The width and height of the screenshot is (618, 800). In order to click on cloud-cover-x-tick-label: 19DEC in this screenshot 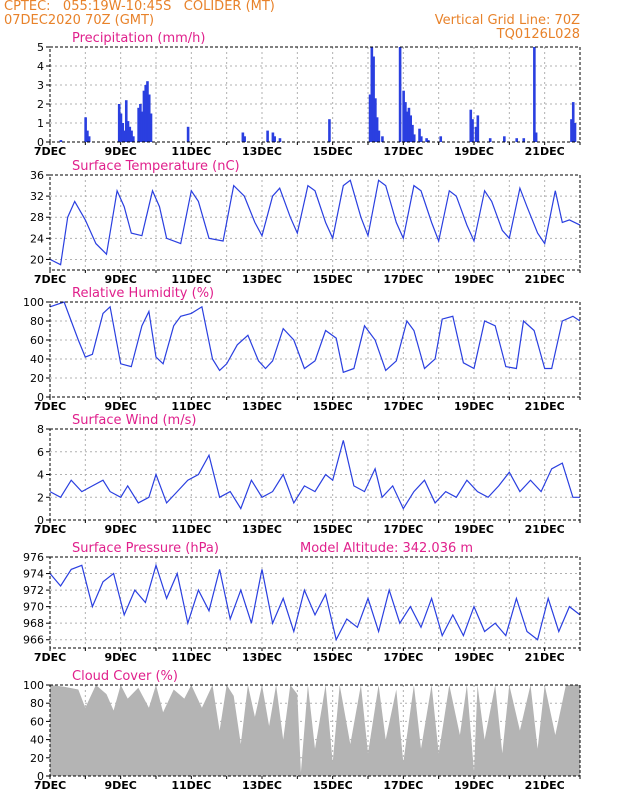, I will do `click(474, 785)`.